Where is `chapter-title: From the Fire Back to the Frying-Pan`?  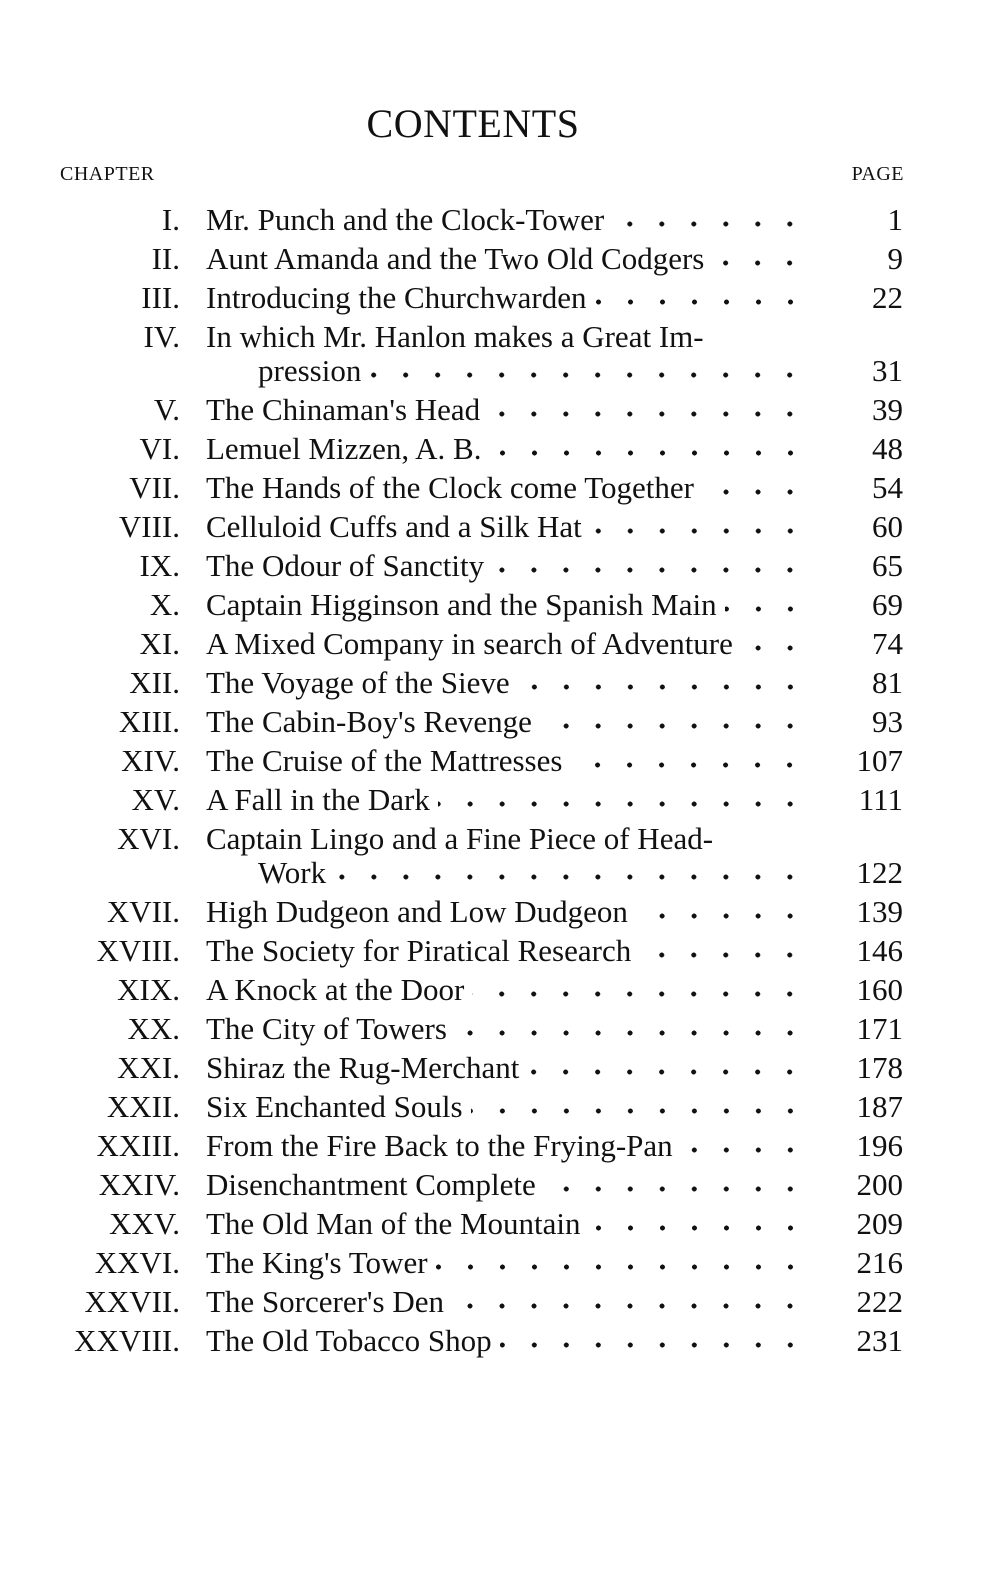
chapter-title: From the Fire Back to the Frying-Pan is located at coordinates (506, 1145).